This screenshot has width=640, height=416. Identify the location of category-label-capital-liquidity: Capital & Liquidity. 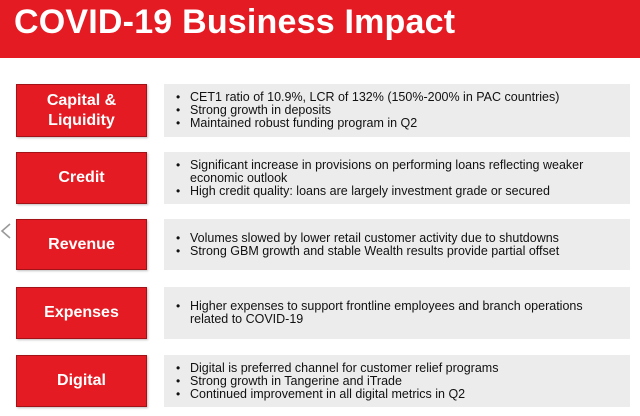
(81, 110).